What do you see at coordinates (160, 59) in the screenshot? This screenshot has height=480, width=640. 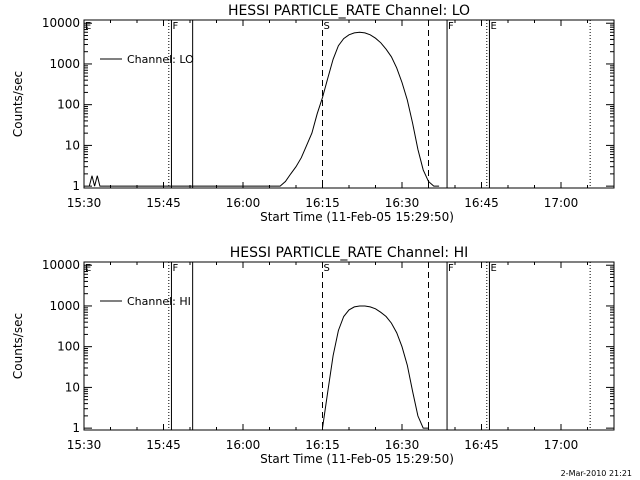 I see `chart-1-legend-entry: Channel: LO` at bounding box center [160, 59].